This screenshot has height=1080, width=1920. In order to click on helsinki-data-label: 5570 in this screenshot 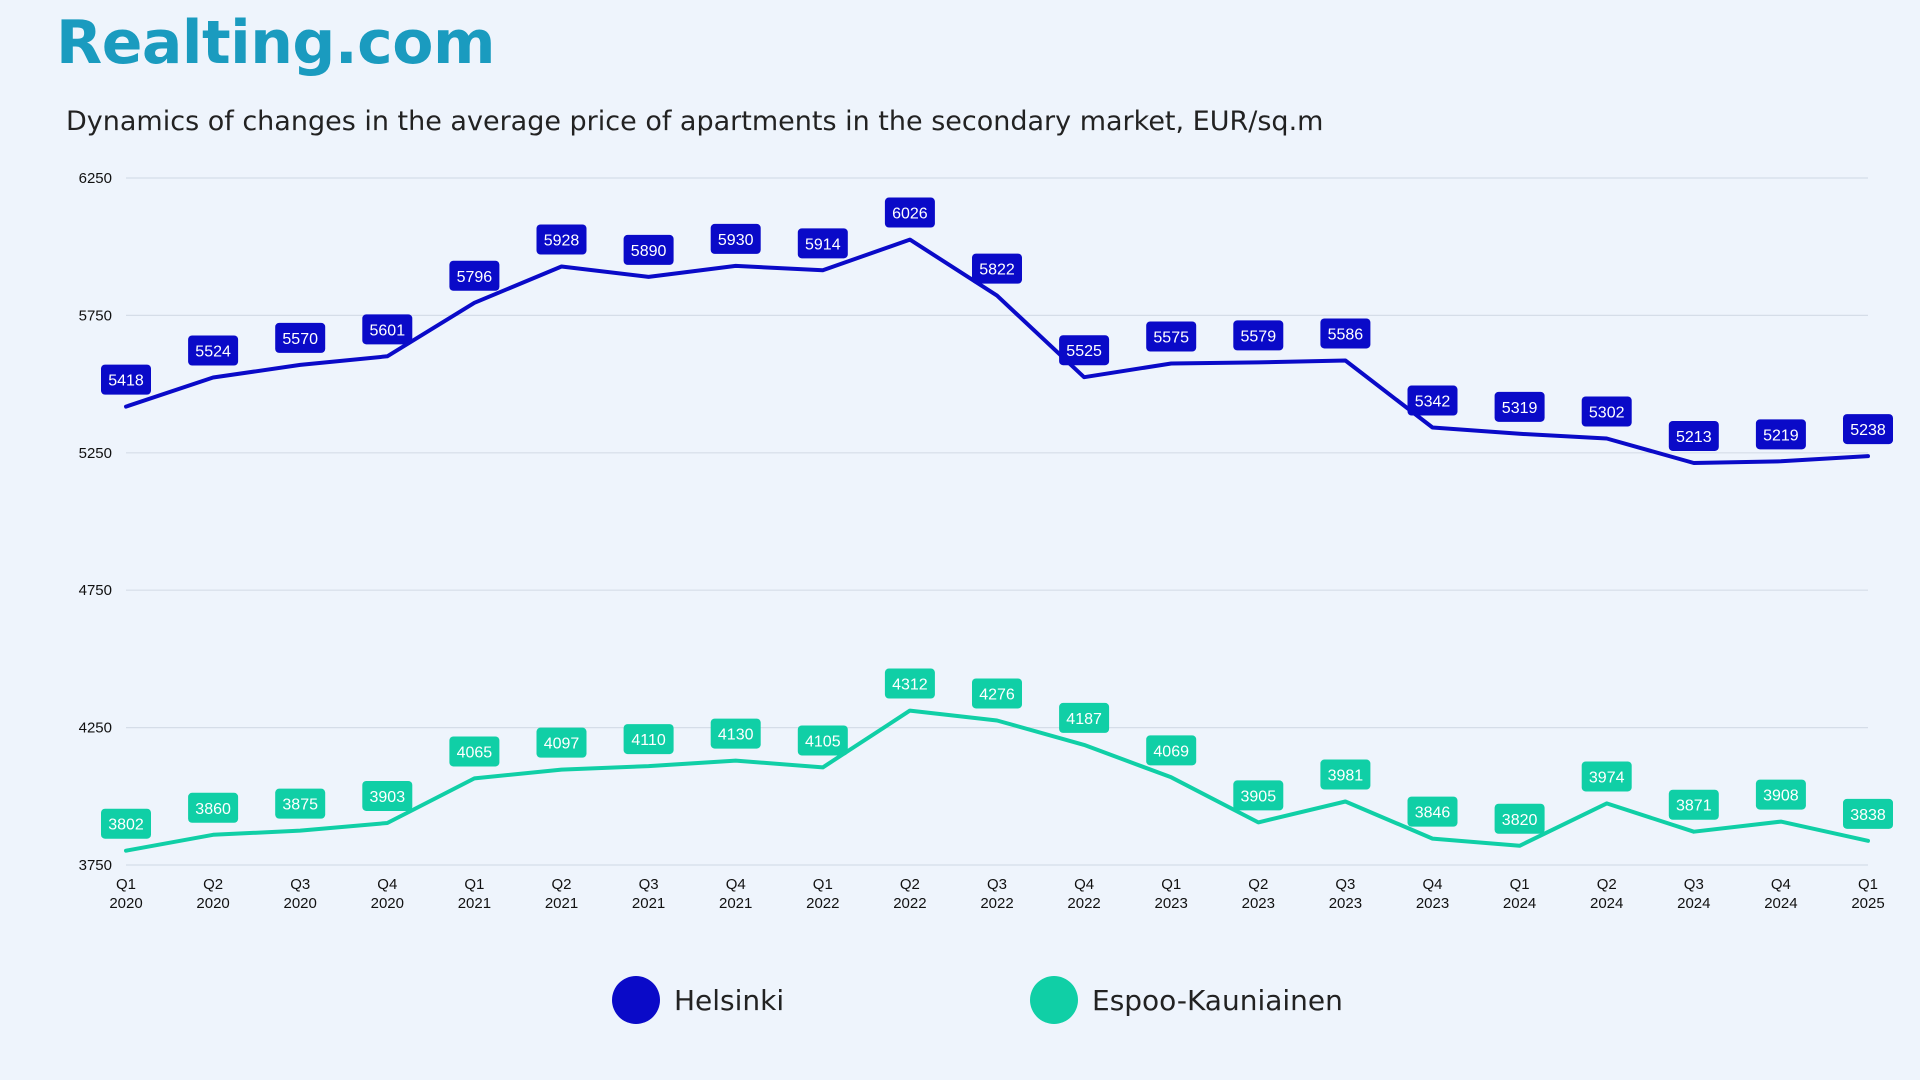, I will do `click(300, 337)`.